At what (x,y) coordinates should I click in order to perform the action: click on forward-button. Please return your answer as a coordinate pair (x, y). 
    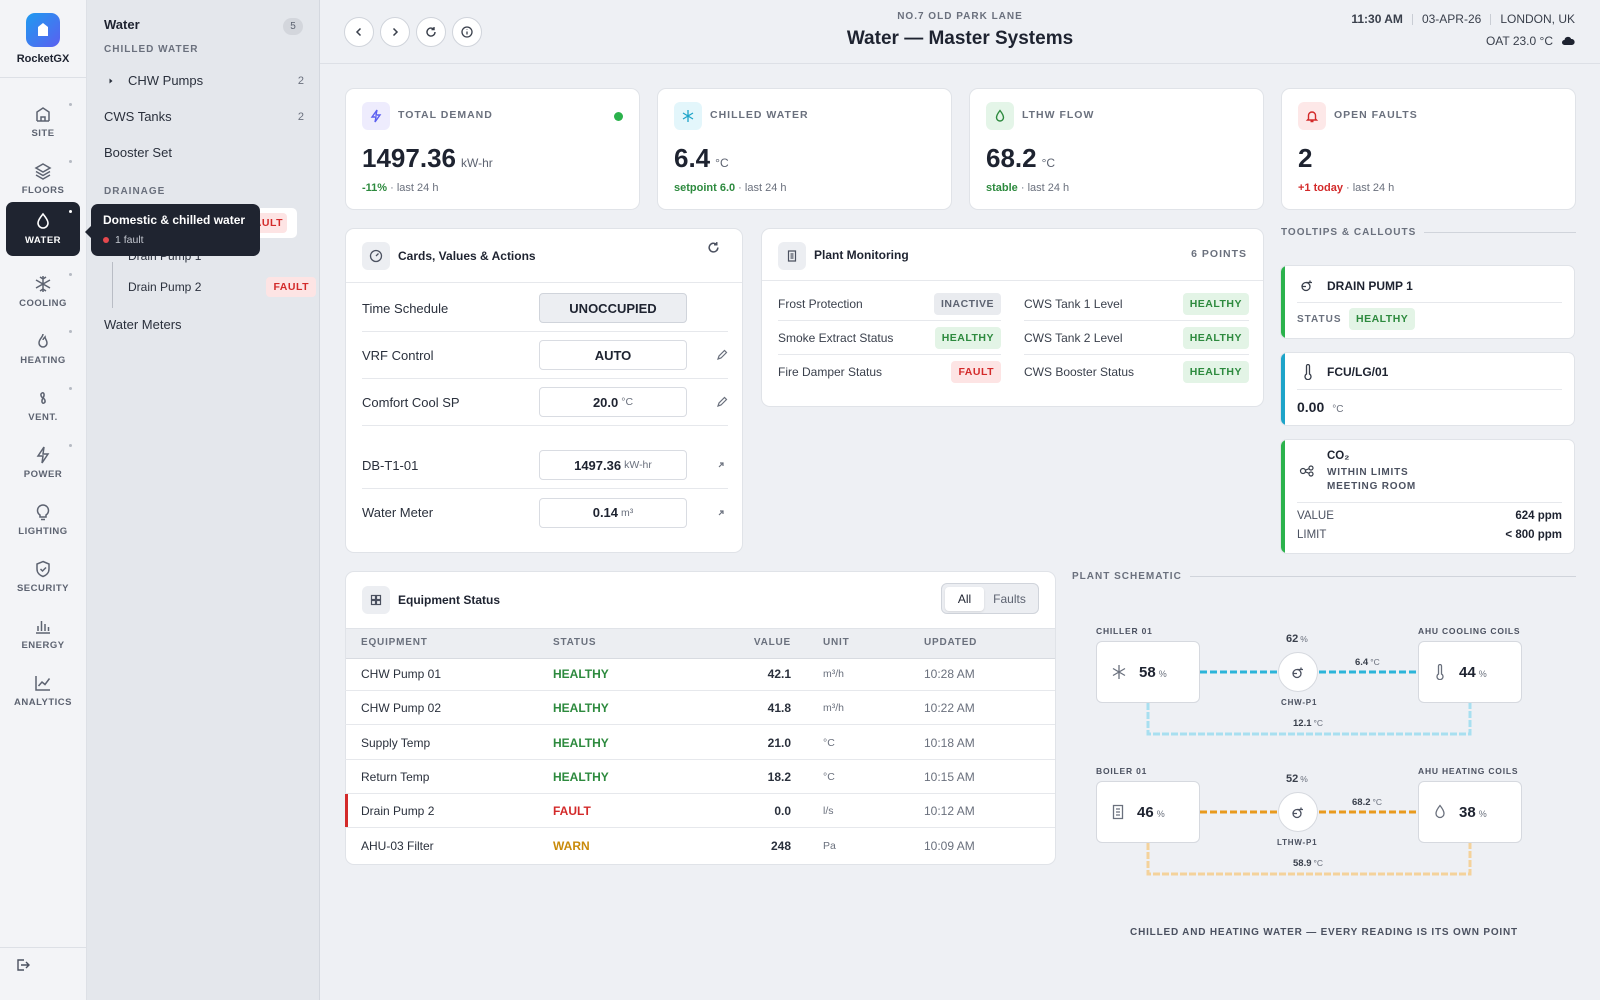
    Looking at the image, I should click on (395, 32).